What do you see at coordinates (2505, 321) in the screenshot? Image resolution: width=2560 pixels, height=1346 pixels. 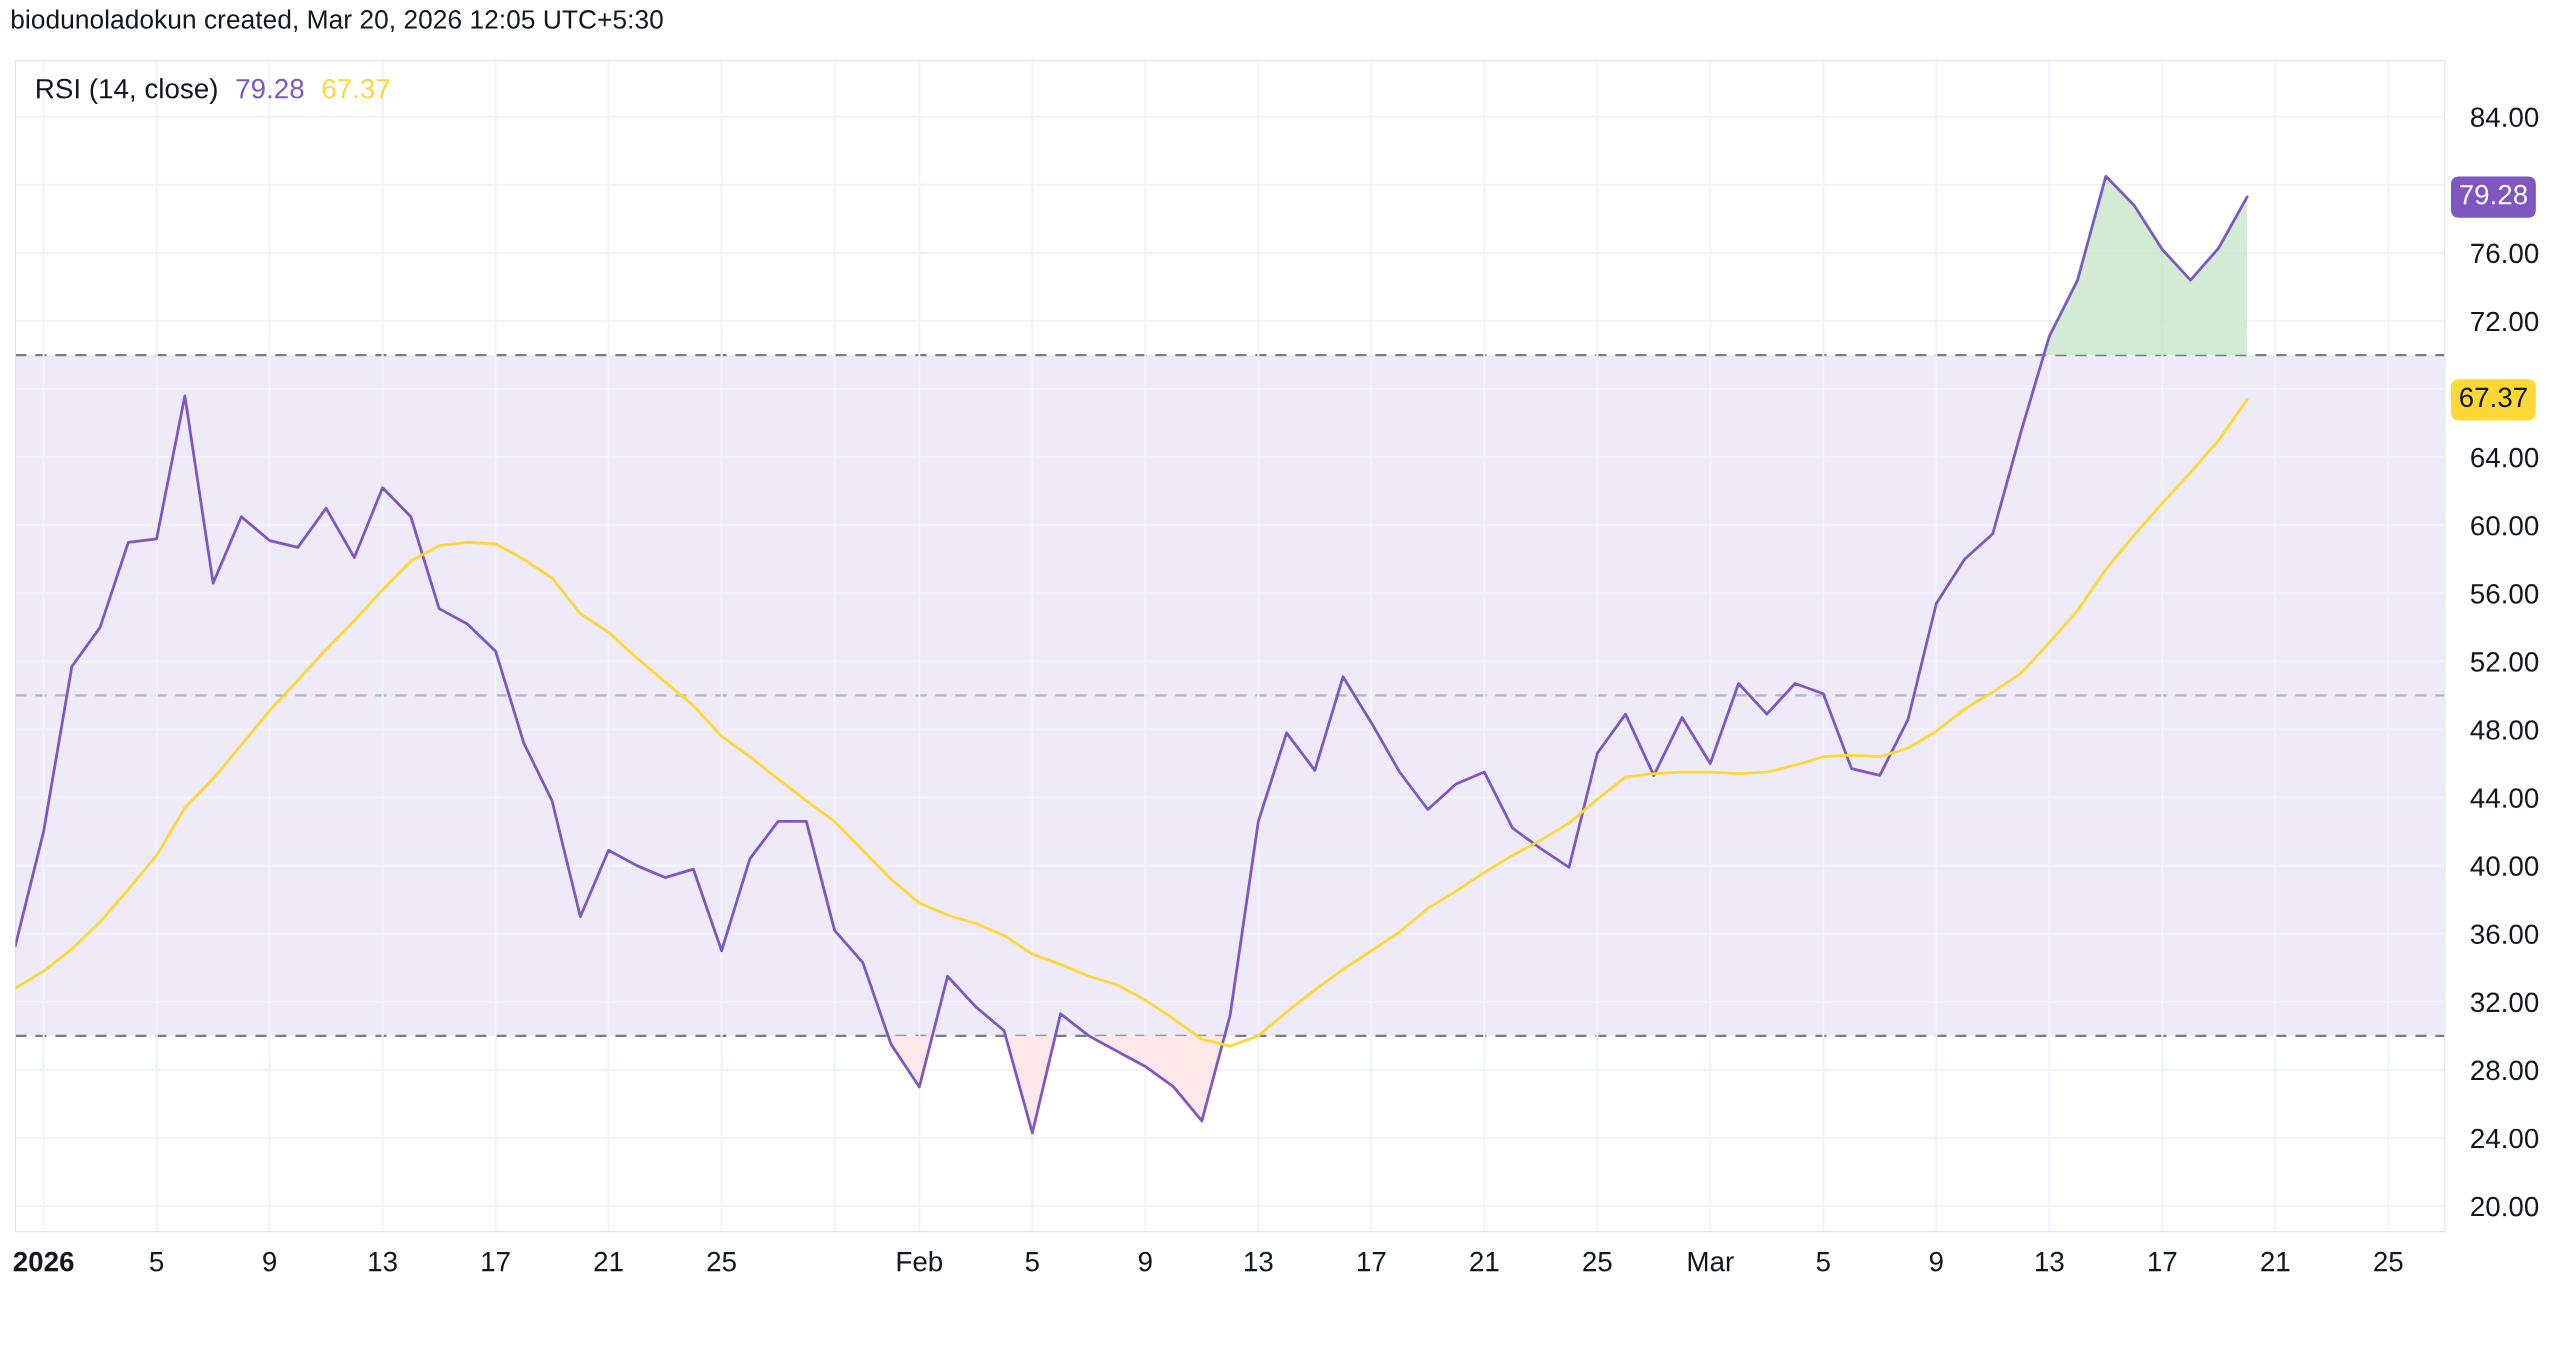 I see `y-tick-label: 72.00` at bounding box center [2505, 321].